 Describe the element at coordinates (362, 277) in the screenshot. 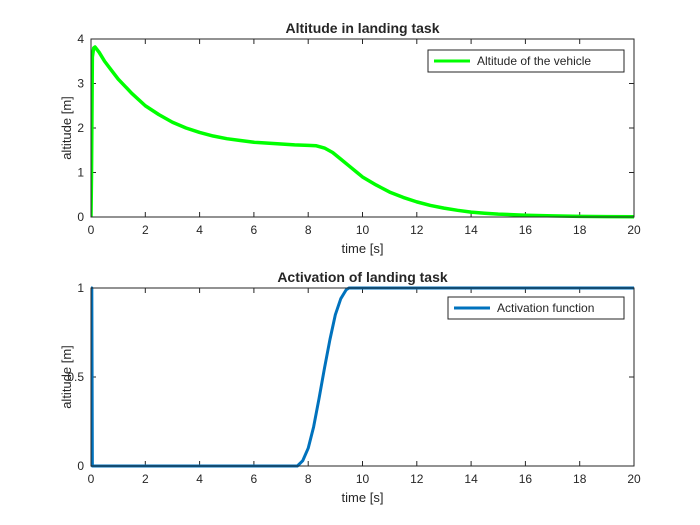

I see `chart-title: Activation of landing task` at that location.